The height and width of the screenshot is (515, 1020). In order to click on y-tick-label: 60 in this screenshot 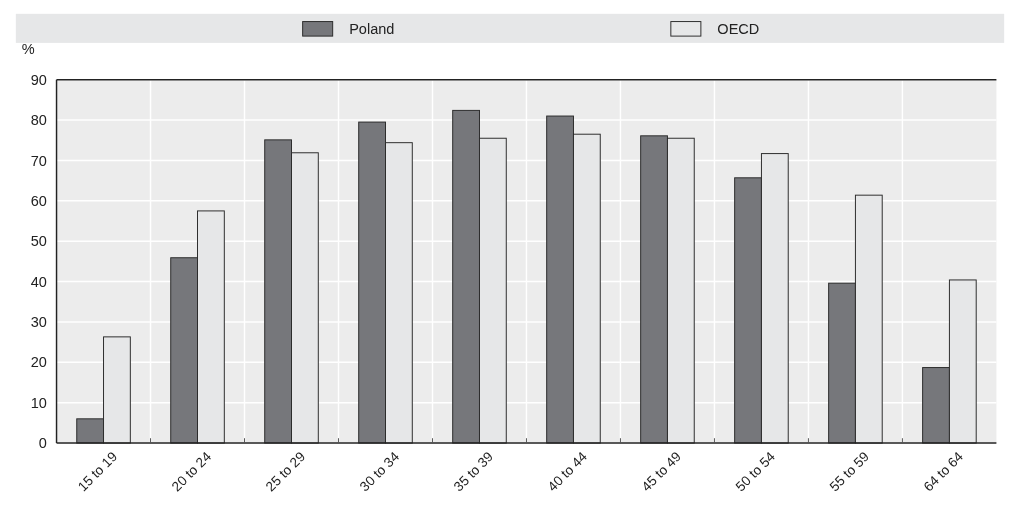, I will do `click(38, 200)`.